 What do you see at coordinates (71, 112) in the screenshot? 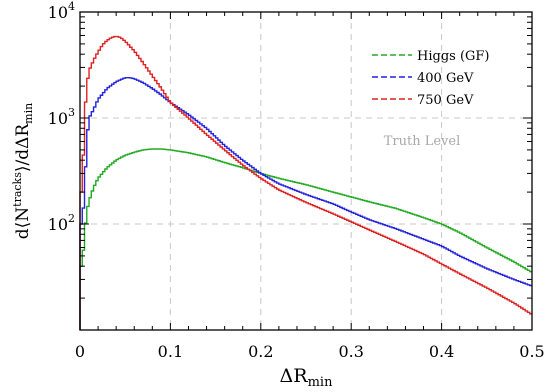
I see `y-tick-label-exponent: 3` at bounding box center [71, 112].